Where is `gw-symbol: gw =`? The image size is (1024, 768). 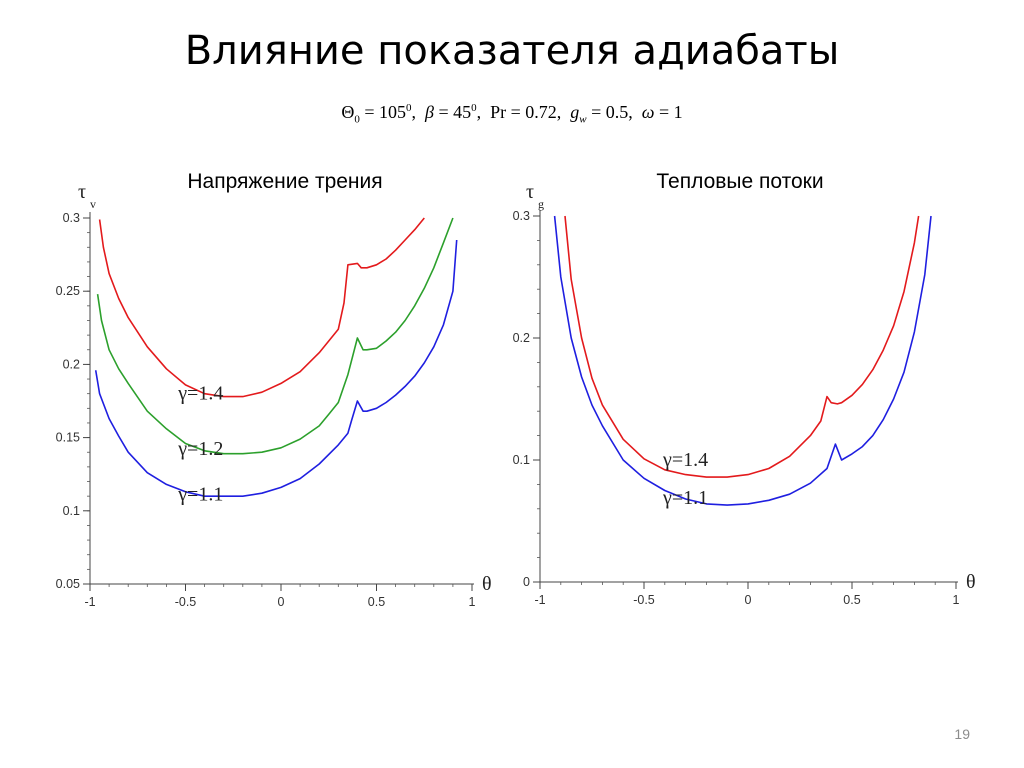
gw-symbol: gw = is located at coordinates (588, 114).